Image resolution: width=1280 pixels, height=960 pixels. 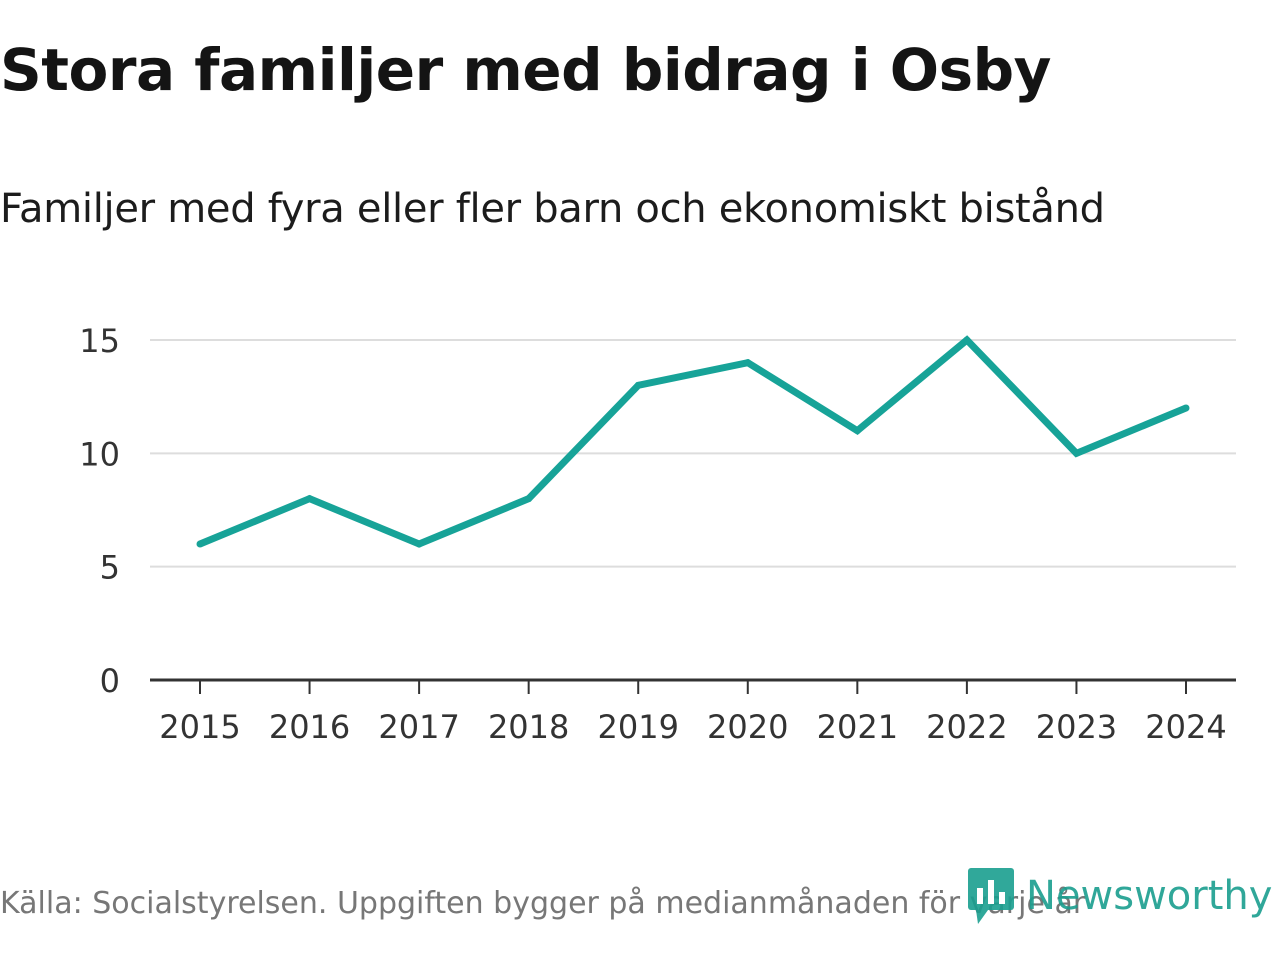 I want to click on y-tick-label: 10, so click(x=99, y=454).